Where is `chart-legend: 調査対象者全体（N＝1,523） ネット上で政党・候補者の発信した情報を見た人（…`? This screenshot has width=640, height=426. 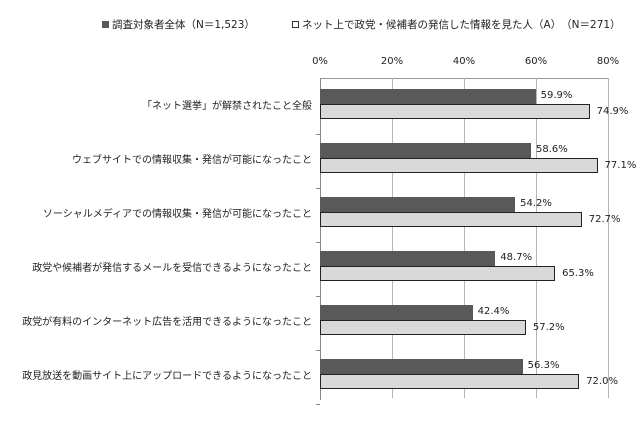
chart-legend: 調査対象者全体（N＝1,523） ネット上で政党・候補者の発信した情報を見た人（… is located at coordinates (320, 24).